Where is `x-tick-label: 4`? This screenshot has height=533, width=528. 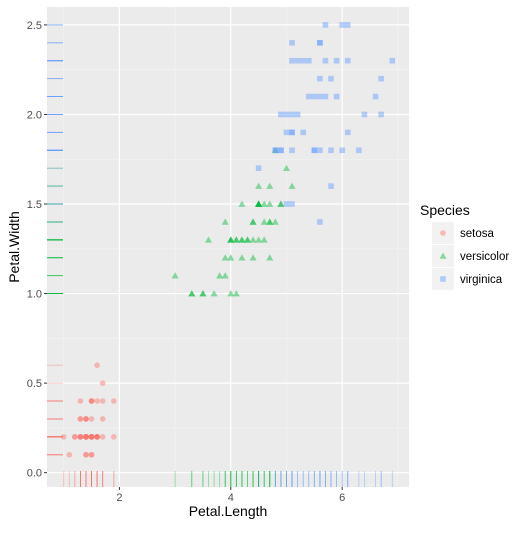
x-tick-label: 4 is located at coordinates (231, 498).